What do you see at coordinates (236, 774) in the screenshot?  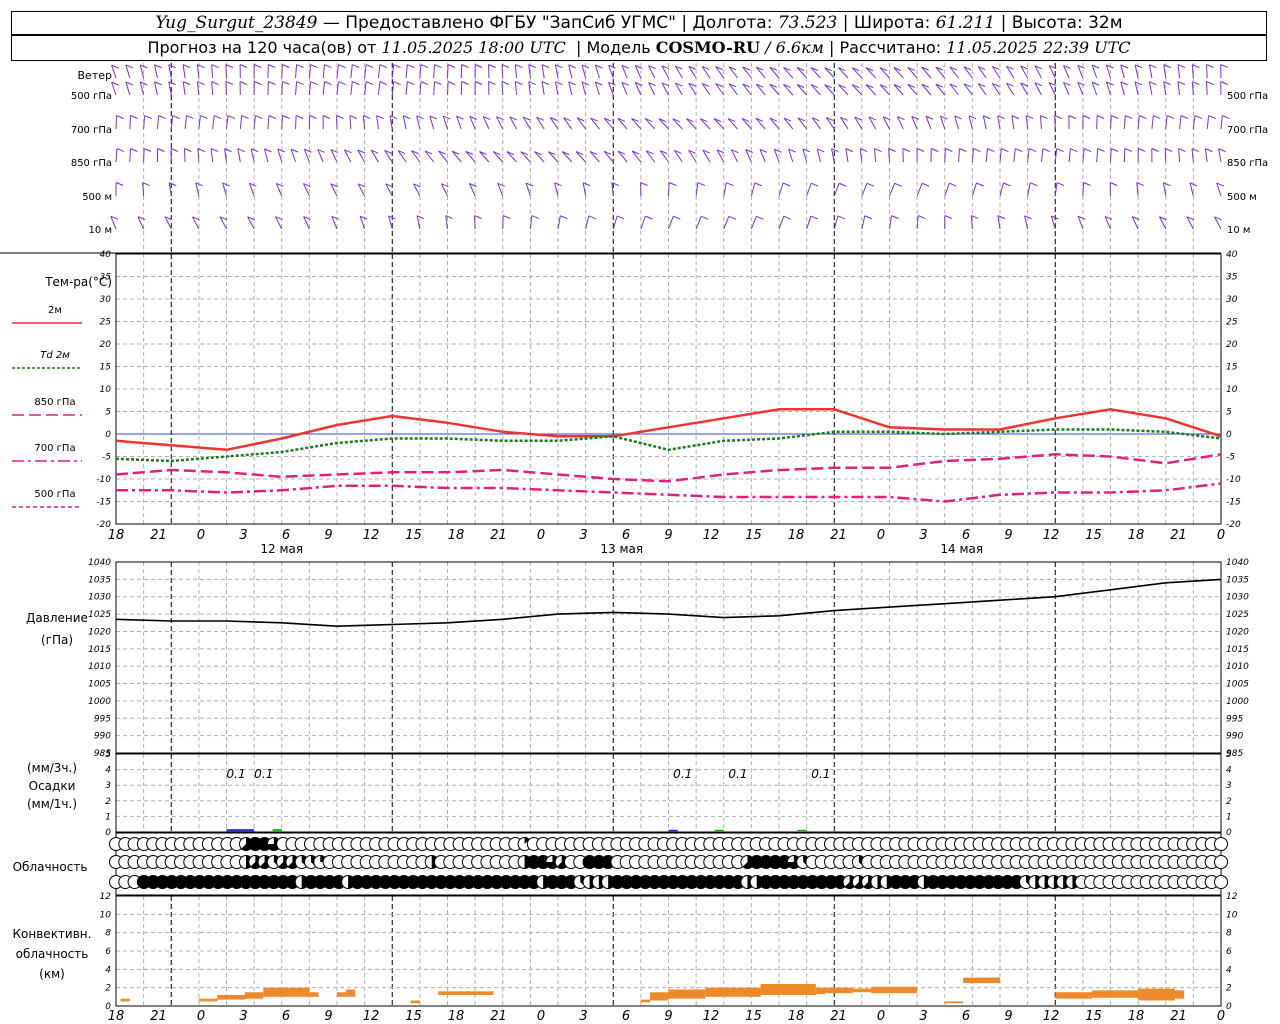 I see `precip-value-label: 0.1` at bounding box center [236, 774].